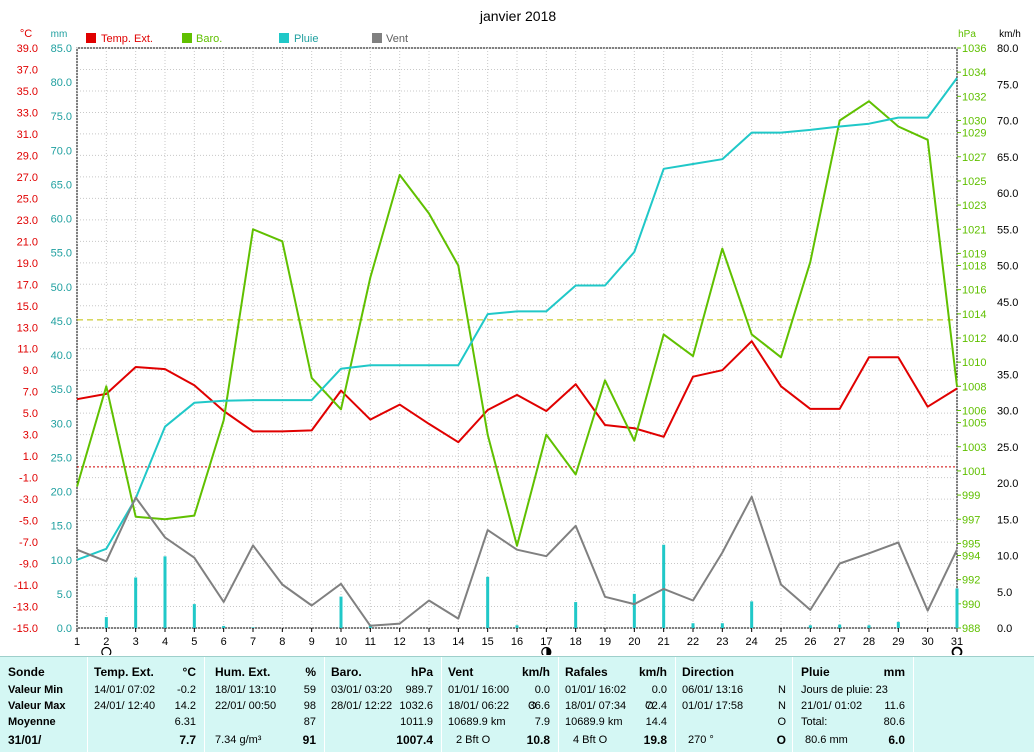  Describe the element at coordinates (826, 740) in the screenshot. I see `stats-pluie-month: 80.6 mm` at that location.